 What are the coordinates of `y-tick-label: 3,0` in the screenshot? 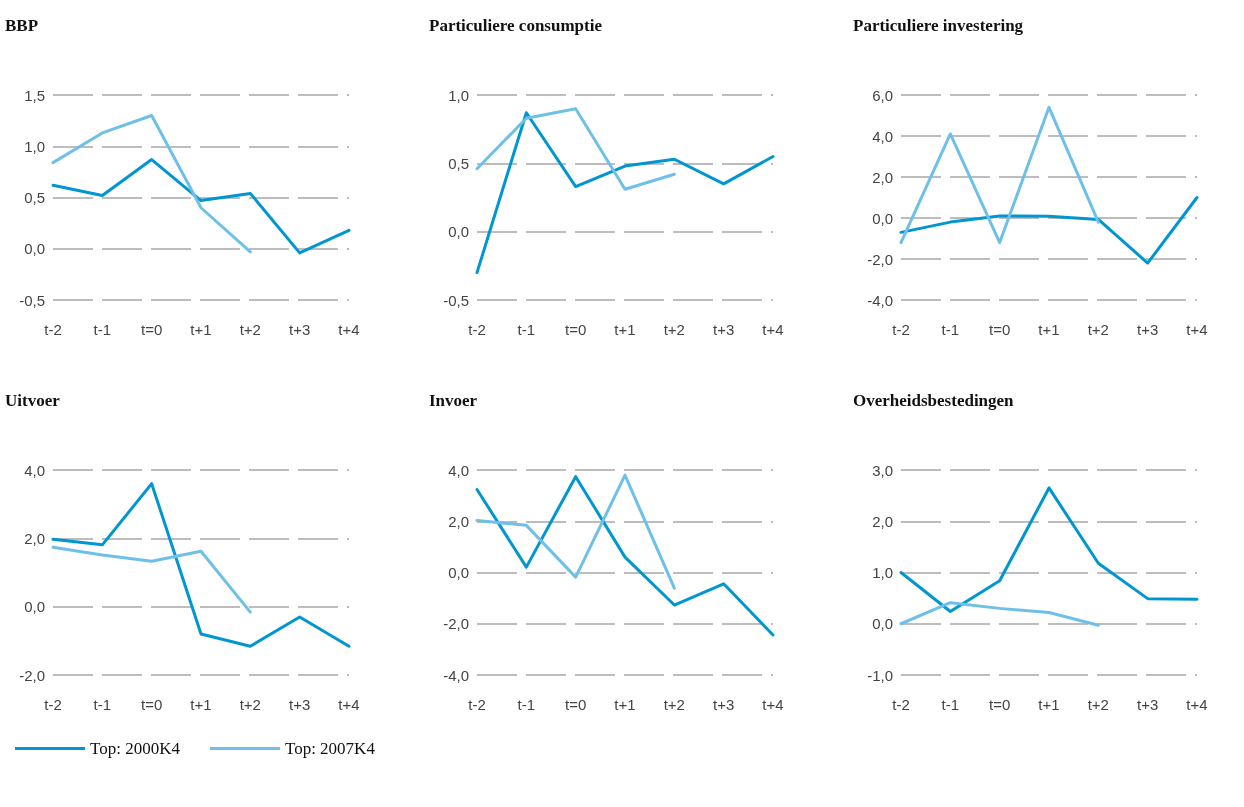 It's located at (882, 470).